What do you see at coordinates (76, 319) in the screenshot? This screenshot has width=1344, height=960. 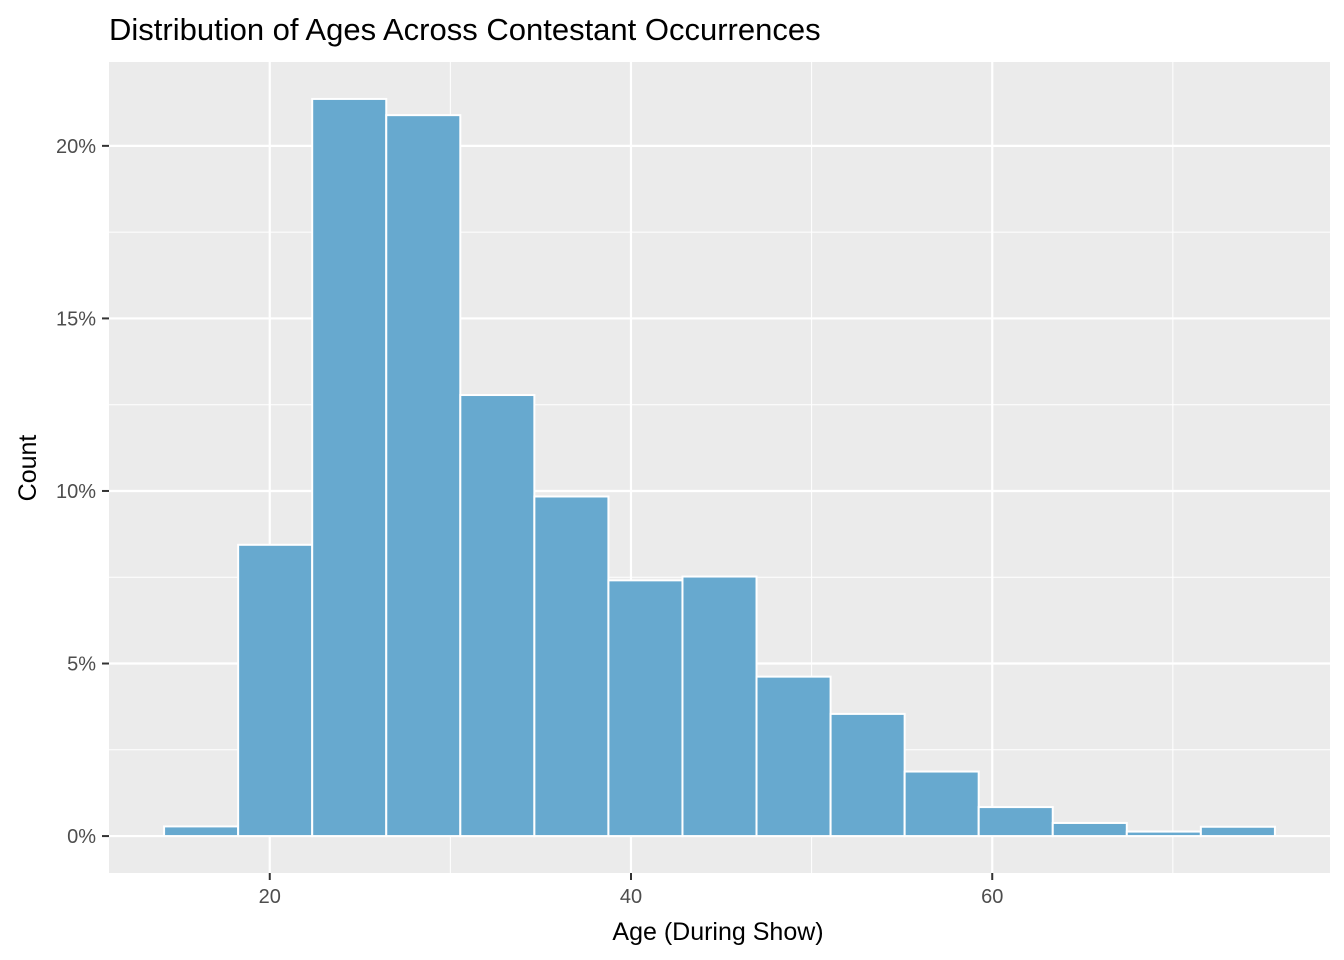 I see `y-tick-label: 15%` at bounding box center [76, 319].